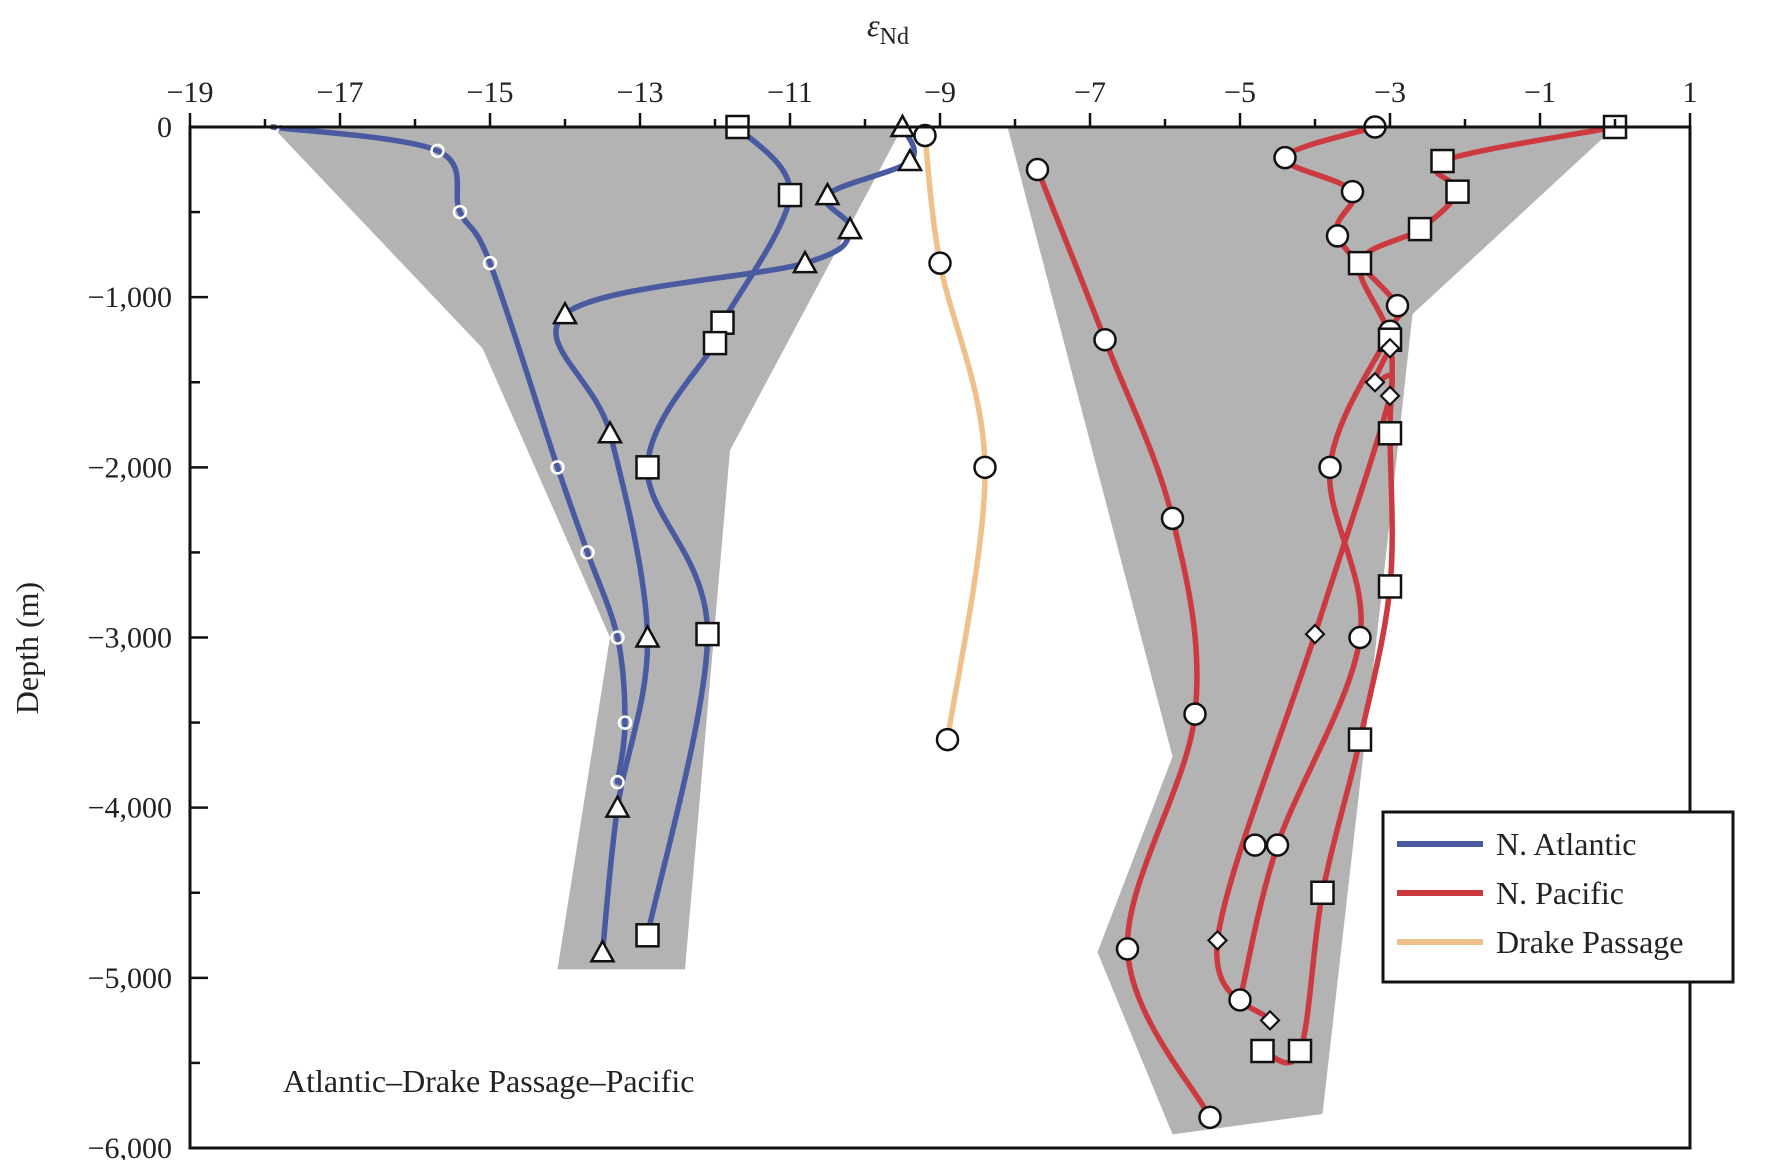  Describe the element at coordinates (1090, 92) in the screenshot. I see `x-tick-label: −7` at that location.